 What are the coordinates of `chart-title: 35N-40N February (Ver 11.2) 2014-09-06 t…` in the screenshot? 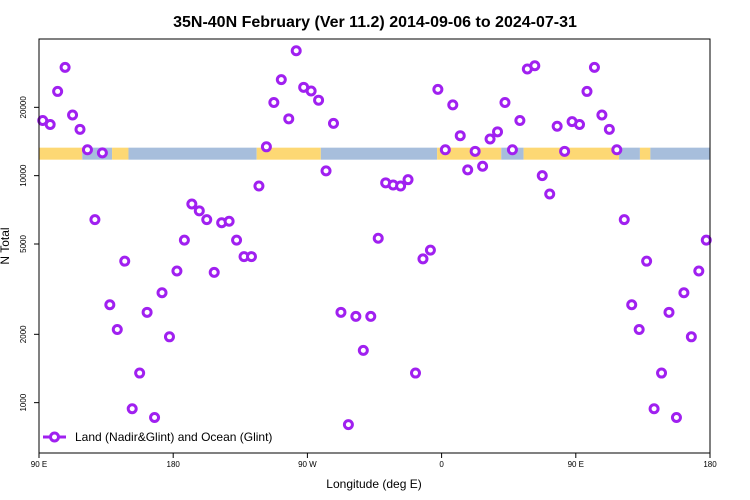 It's located at (375, 22).